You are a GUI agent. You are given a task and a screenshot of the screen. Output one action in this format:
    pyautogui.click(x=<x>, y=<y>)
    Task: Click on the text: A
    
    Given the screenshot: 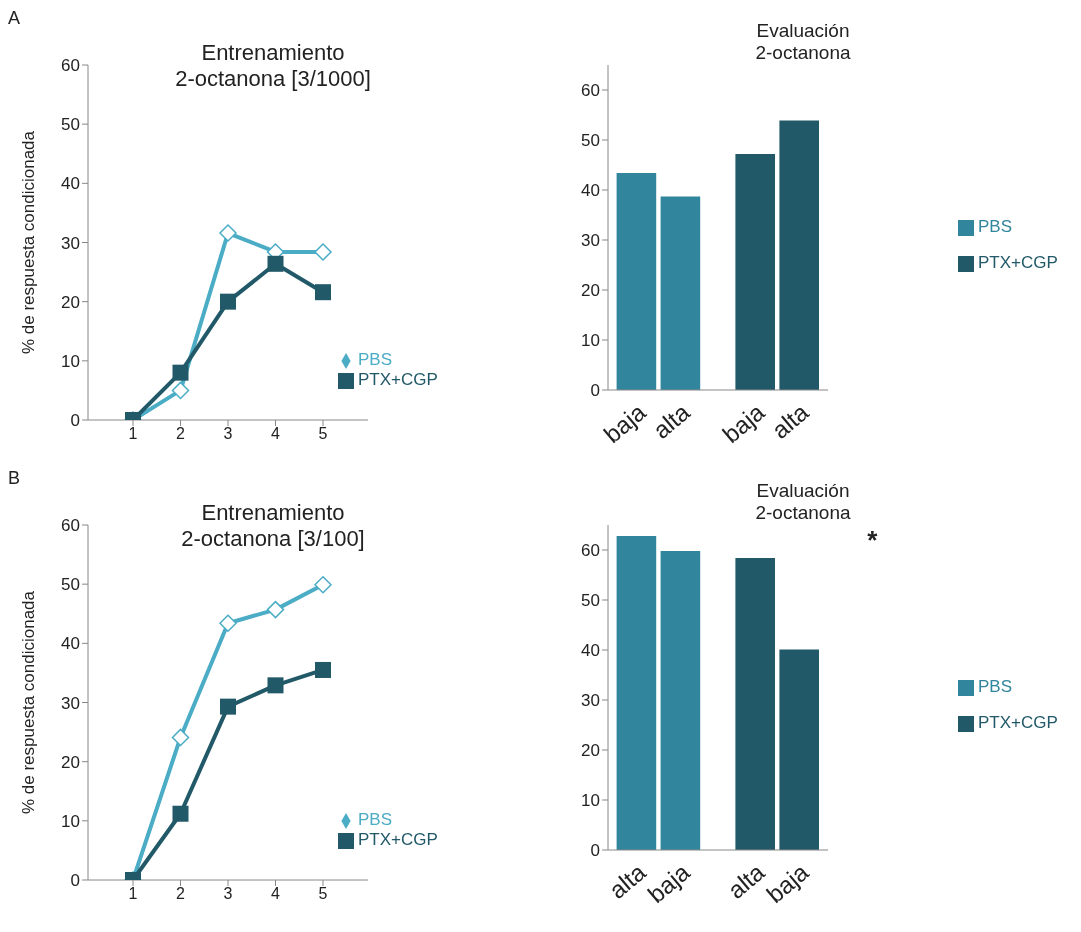 What is the action you would take?
    pyautogui.click(x=14, y=18)
    